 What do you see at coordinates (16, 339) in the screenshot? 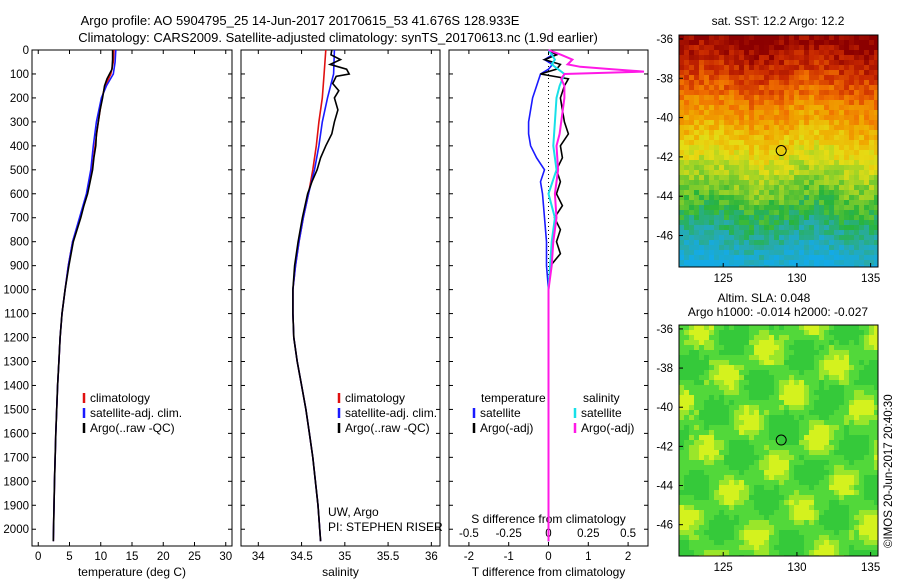
I see `y-tick-label: 1200` at bounding box center [16, 339].